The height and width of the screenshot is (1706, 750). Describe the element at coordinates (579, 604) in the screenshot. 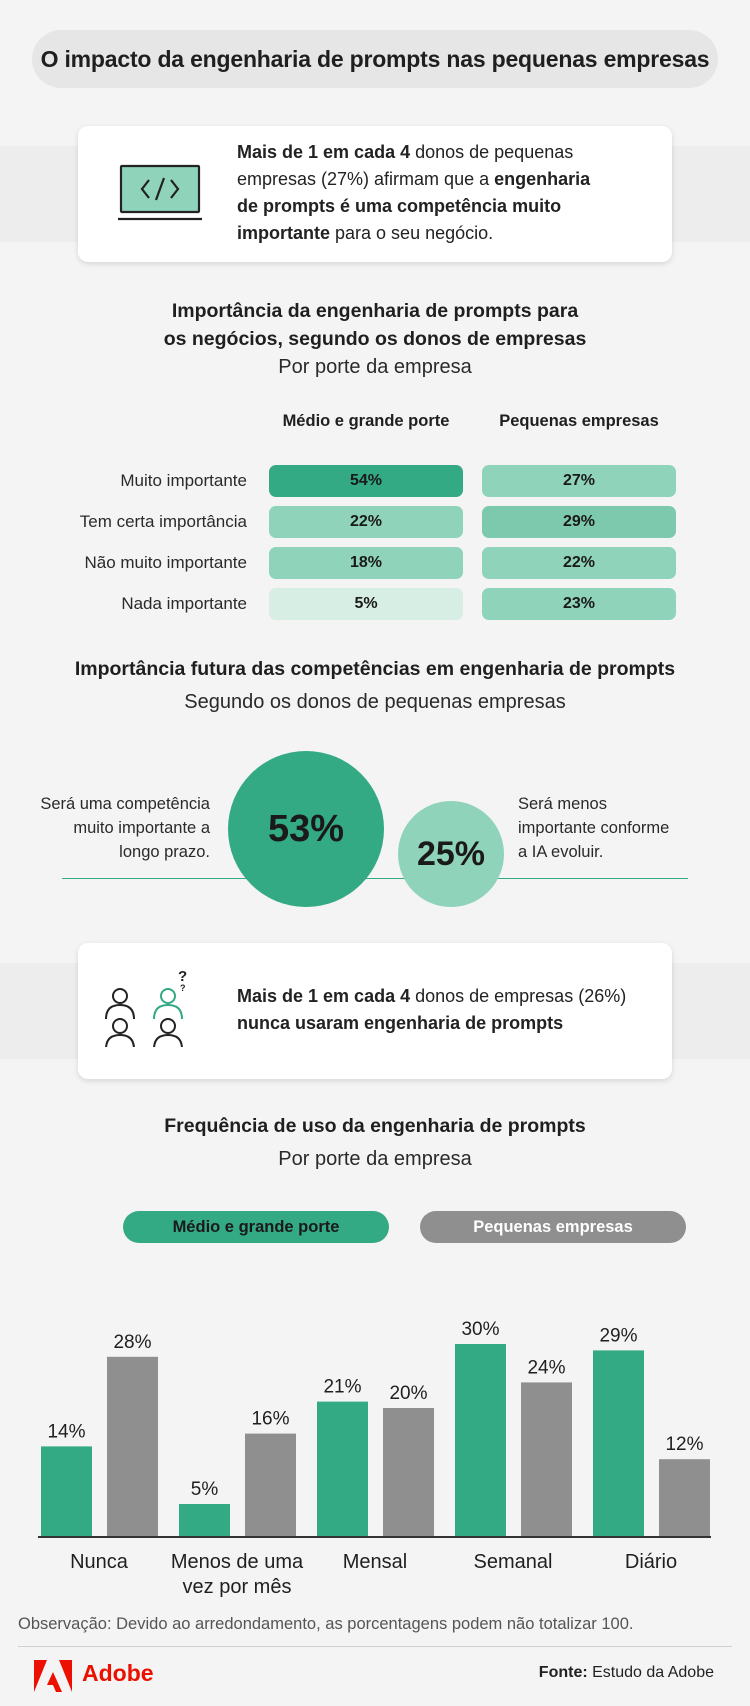

I see `table-cell: 23%` at that location.